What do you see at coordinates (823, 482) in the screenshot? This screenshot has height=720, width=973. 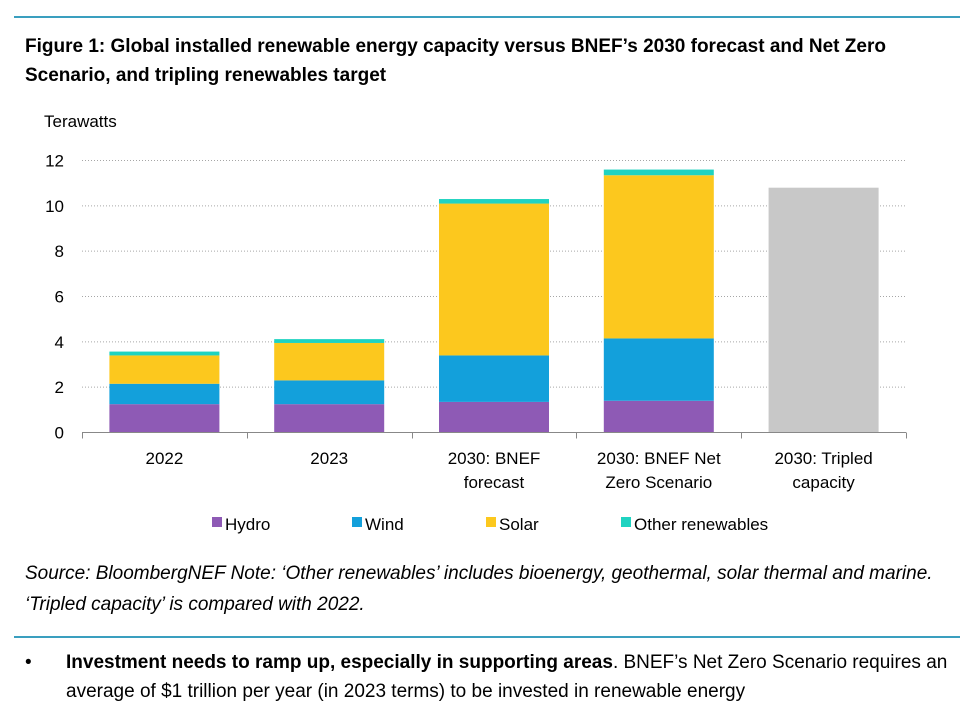 I see `x-tick-label: capacity` at bounding box center [823, 482].